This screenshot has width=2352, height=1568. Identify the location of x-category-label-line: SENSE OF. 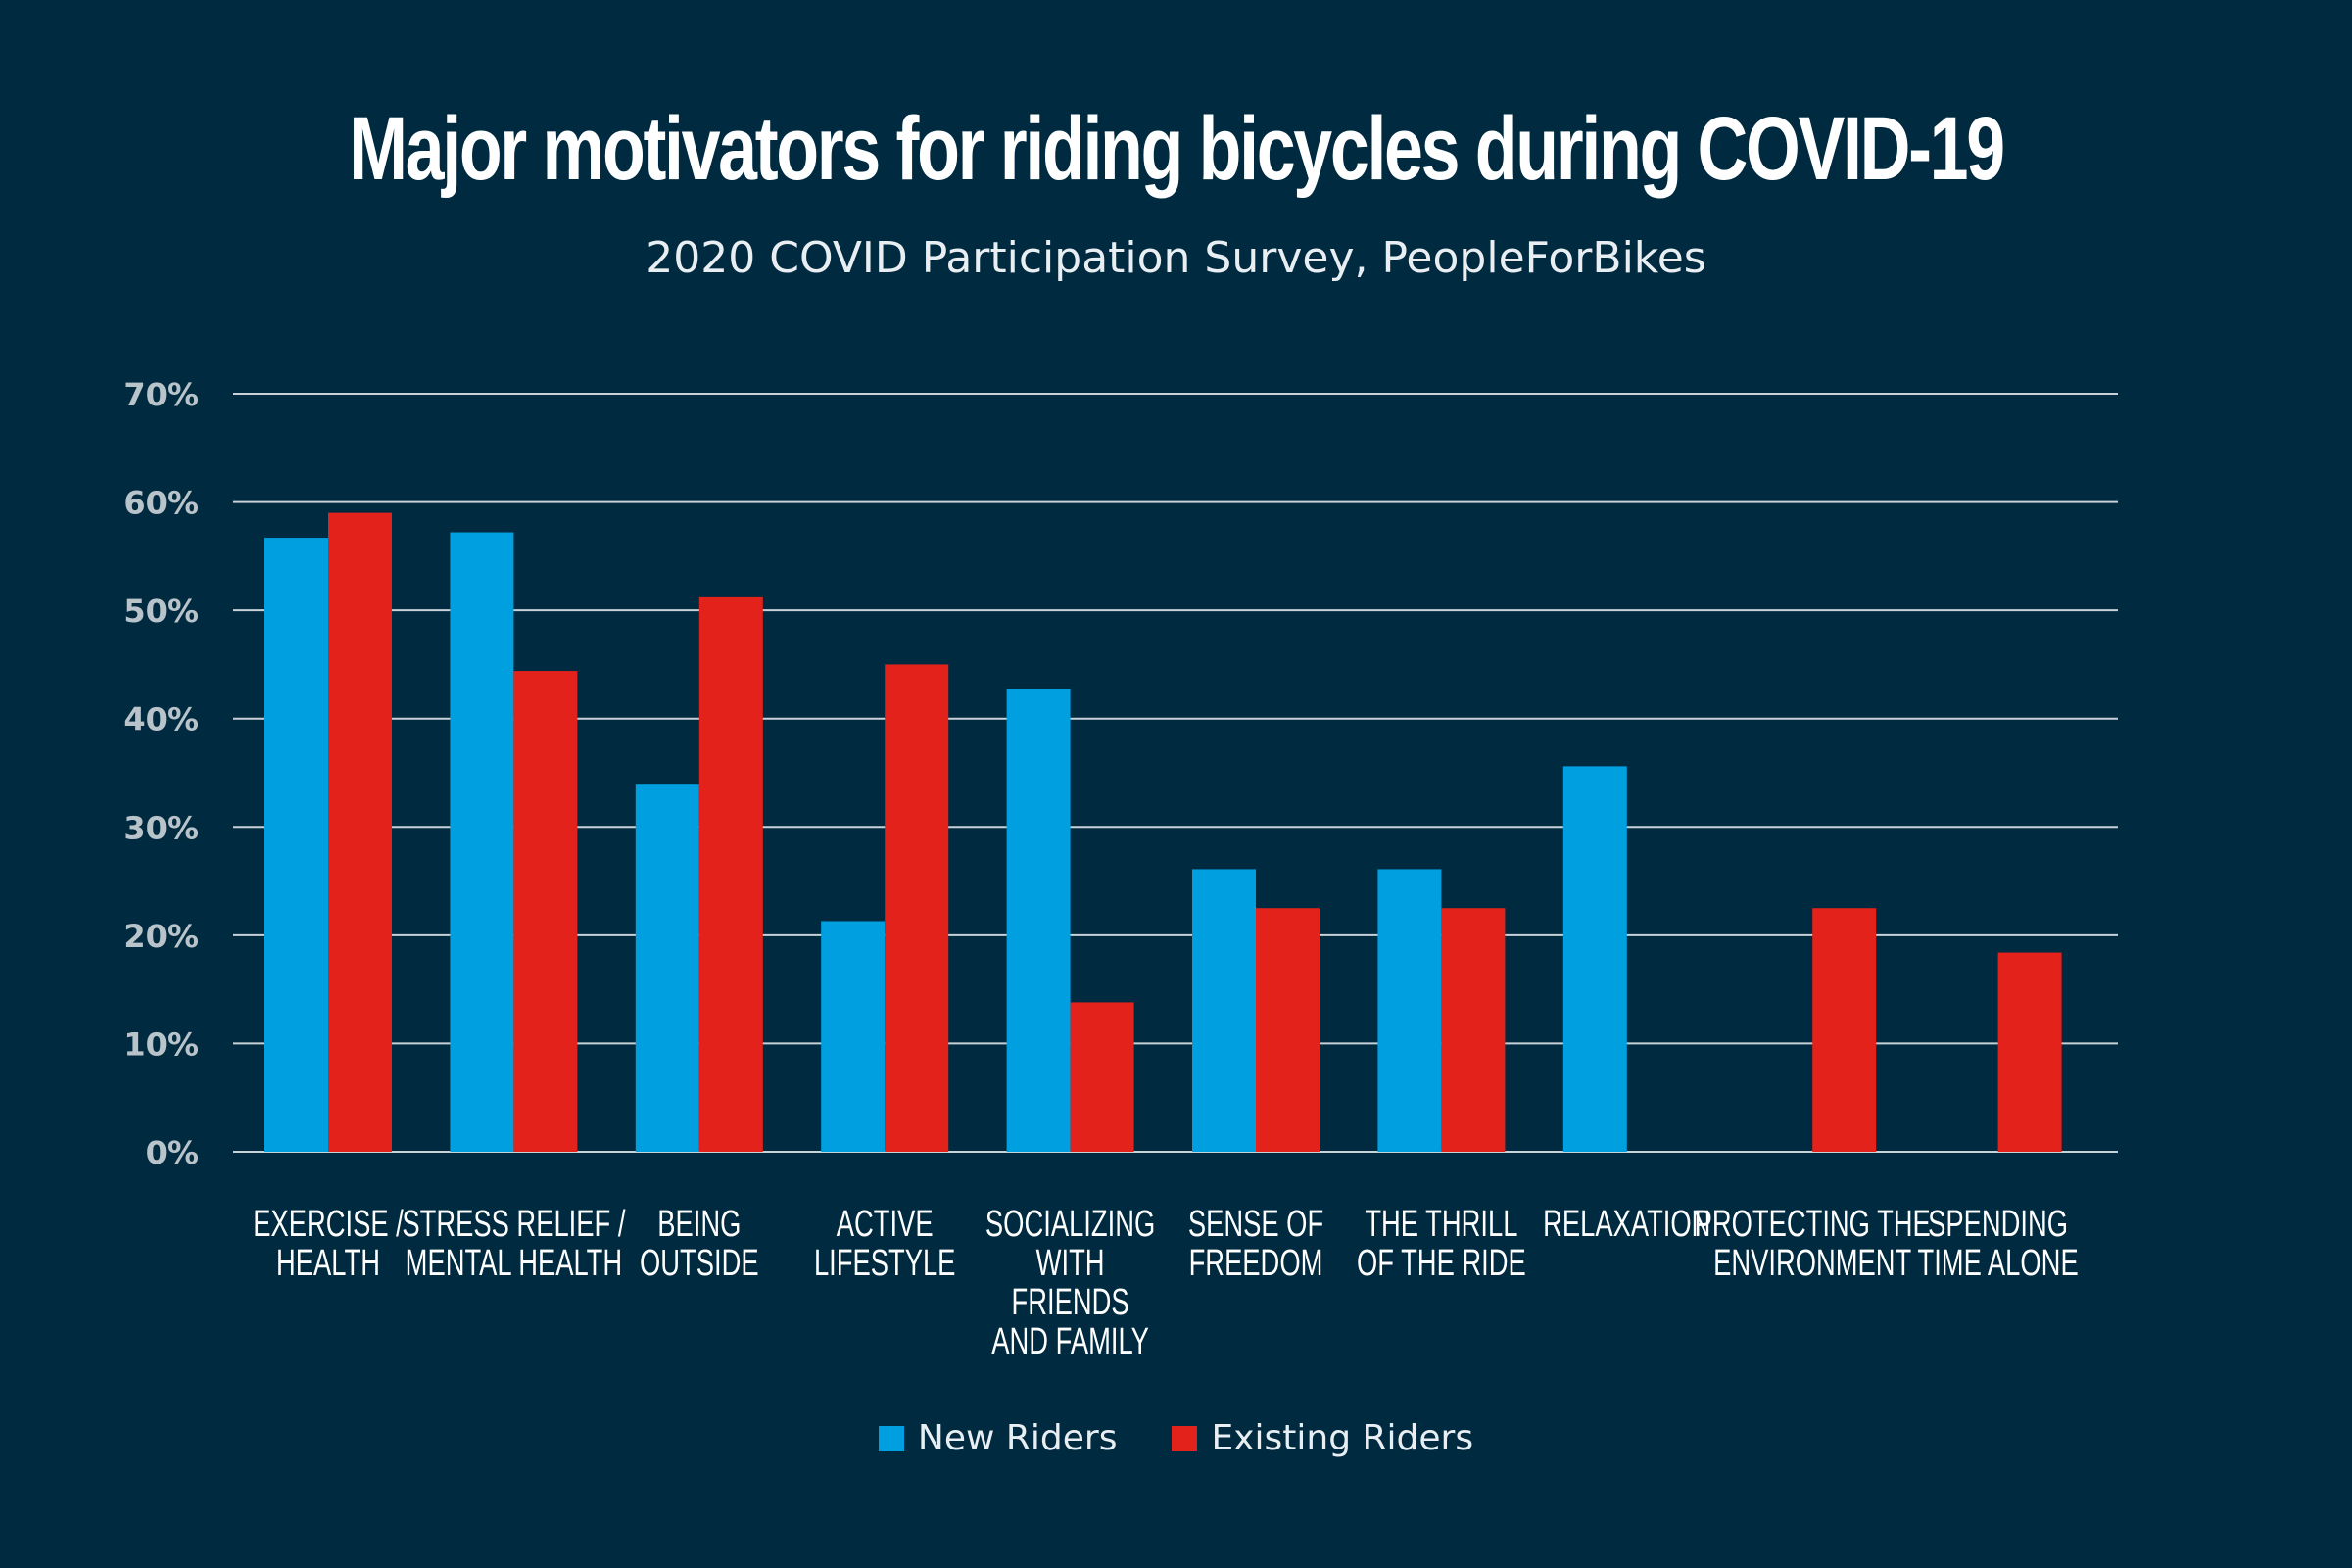
(1255, 1224).